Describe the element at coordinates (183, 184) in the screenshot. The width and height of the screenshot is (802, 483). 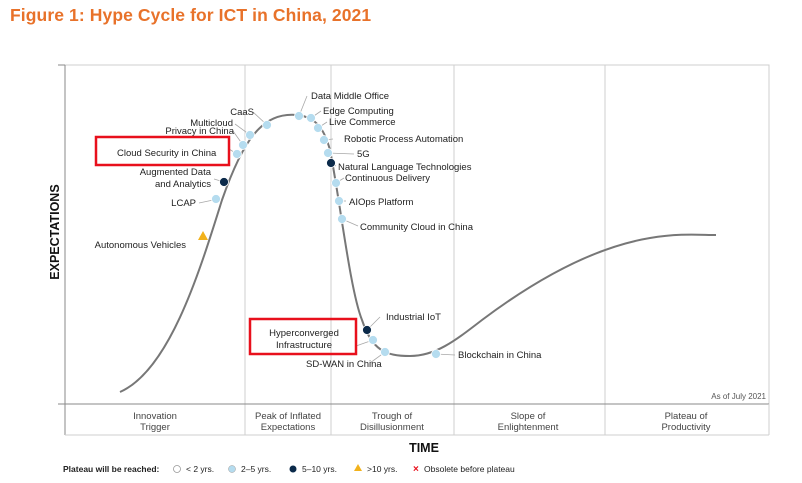
I see `tech-label-augmented-data-line2: and Analytics` at that location.